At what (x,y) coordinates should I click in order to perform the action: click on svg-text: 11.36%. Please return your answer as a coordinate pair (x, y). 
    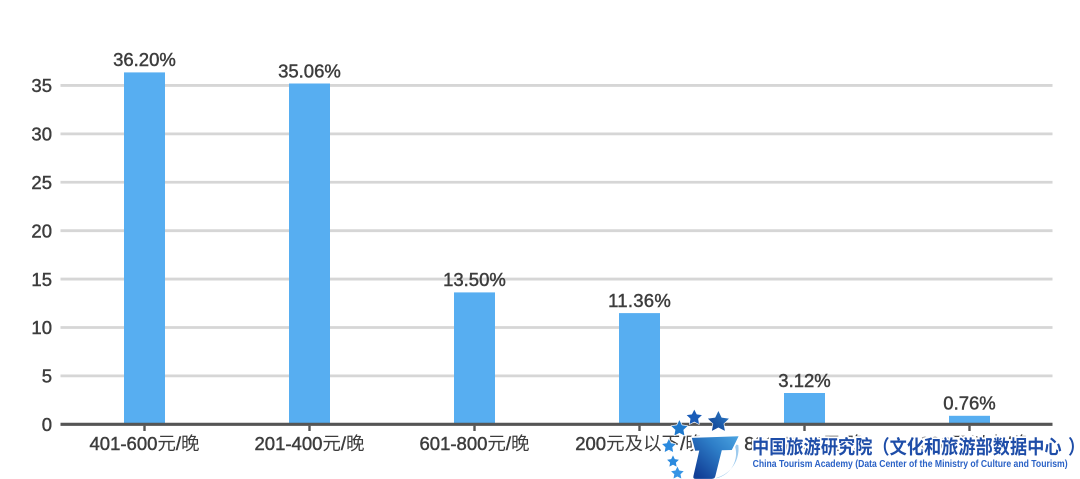
    Looking at the image, I should click on (639, 300).